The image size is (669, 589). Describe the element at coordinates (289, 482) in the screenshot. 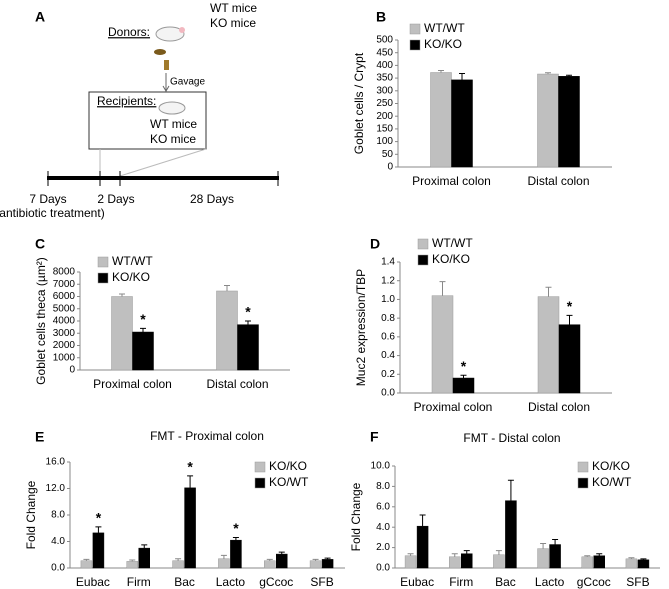

I see `legend-label: KO/WT` at that location.